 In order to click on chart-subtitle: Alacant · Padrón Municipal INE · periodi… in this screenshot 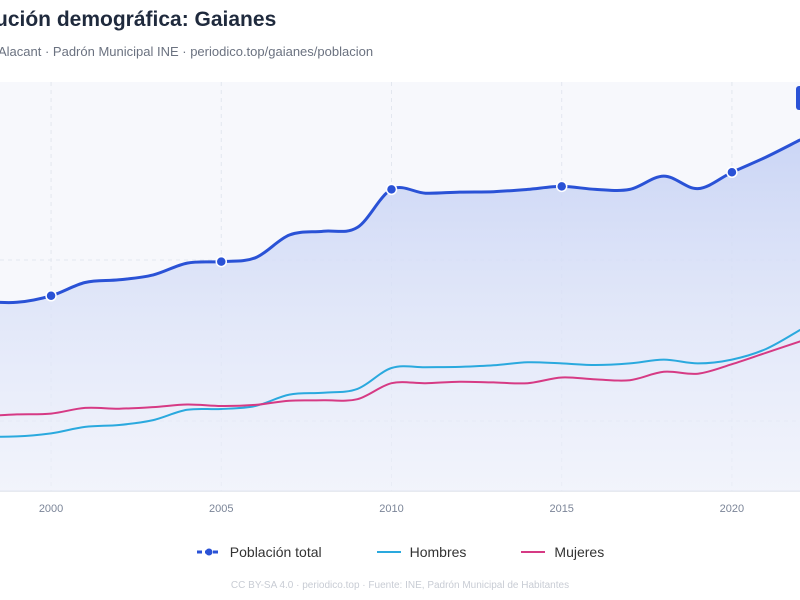, I will do `click(187, 51)`.